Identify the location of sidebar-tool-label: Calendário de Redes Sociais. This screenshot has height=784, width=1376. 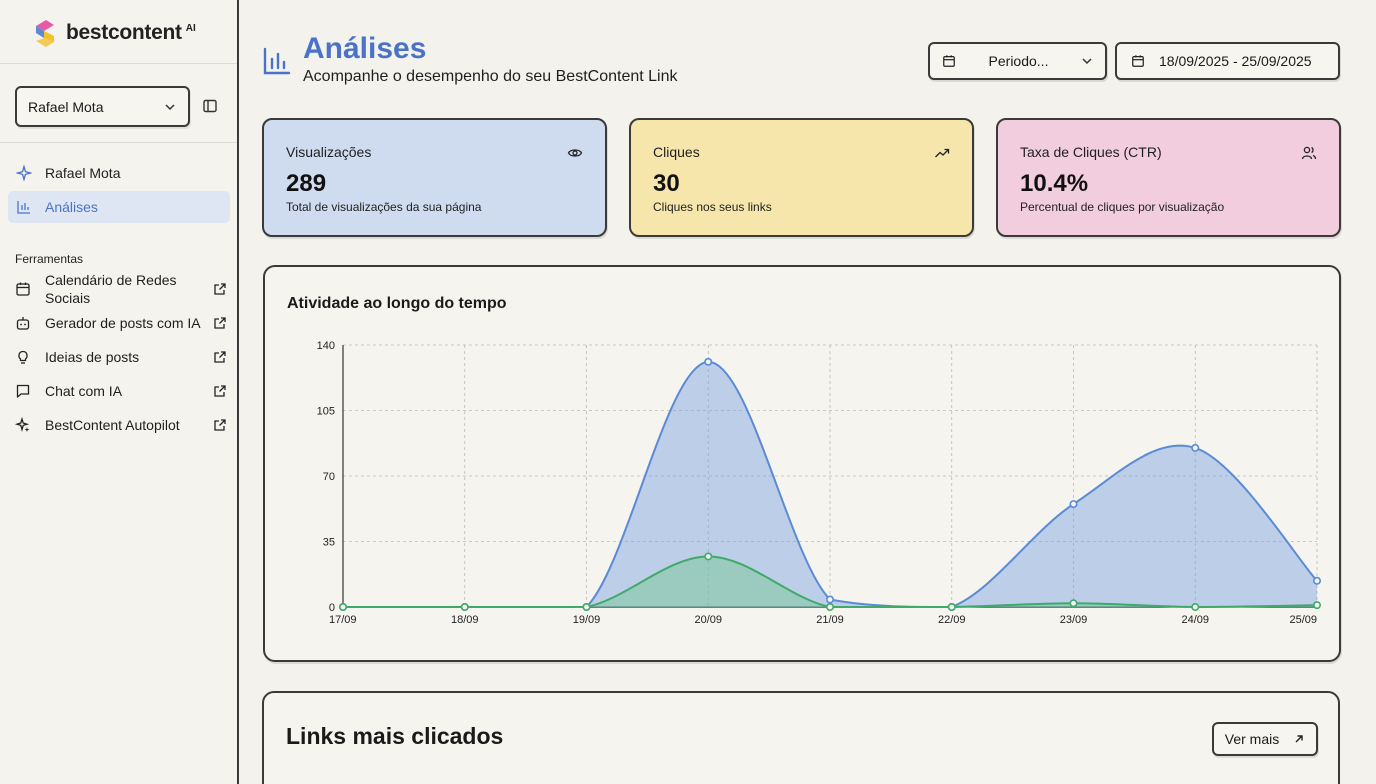
(111, 289).